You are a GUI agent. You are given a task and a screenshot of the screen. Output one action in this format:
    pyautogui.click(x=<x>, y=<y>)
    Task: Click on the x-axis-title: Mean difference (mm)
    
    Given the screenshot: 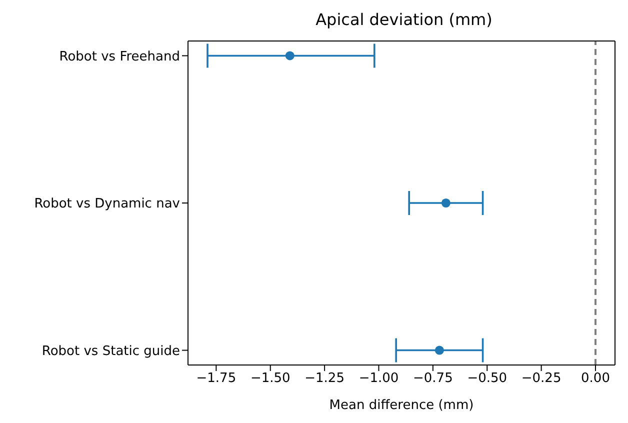 What is the action you would take?
    pyautogui.click(x=401, y=405)
    